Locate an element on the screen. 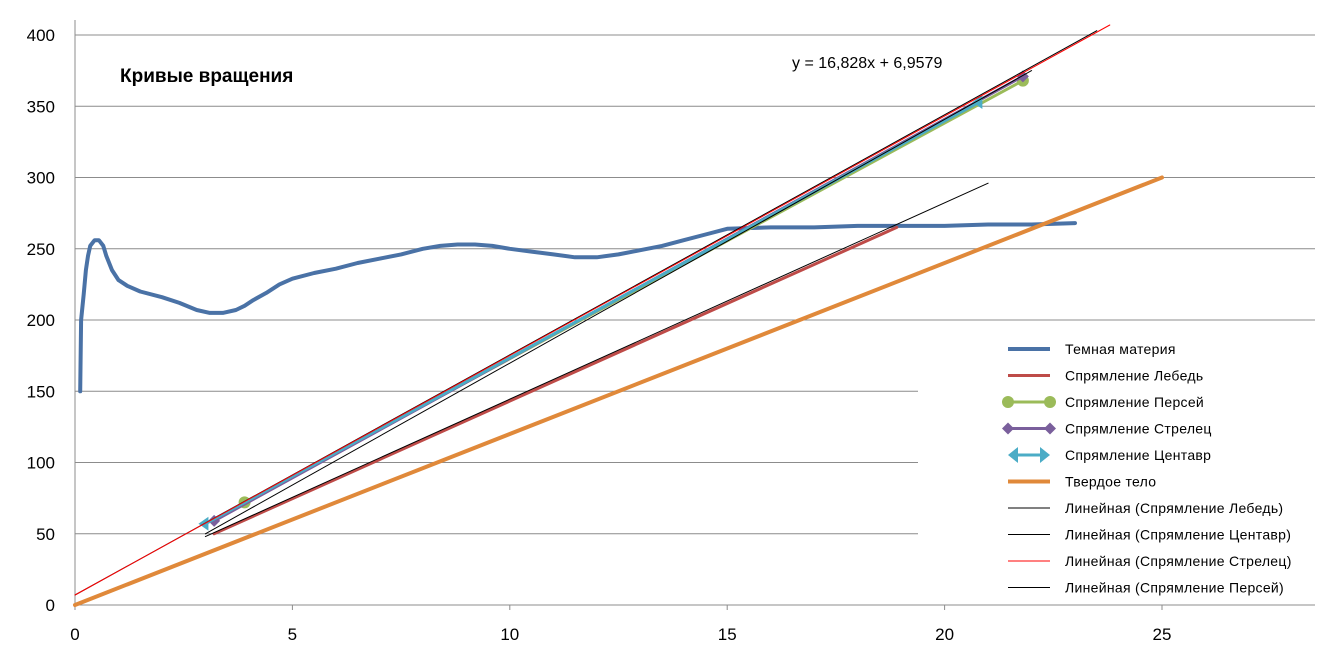 The width and height of the screenshot is (1336, 663). legend-item-1: Спрямление Лебедь is located at coordinates (1105, 376).